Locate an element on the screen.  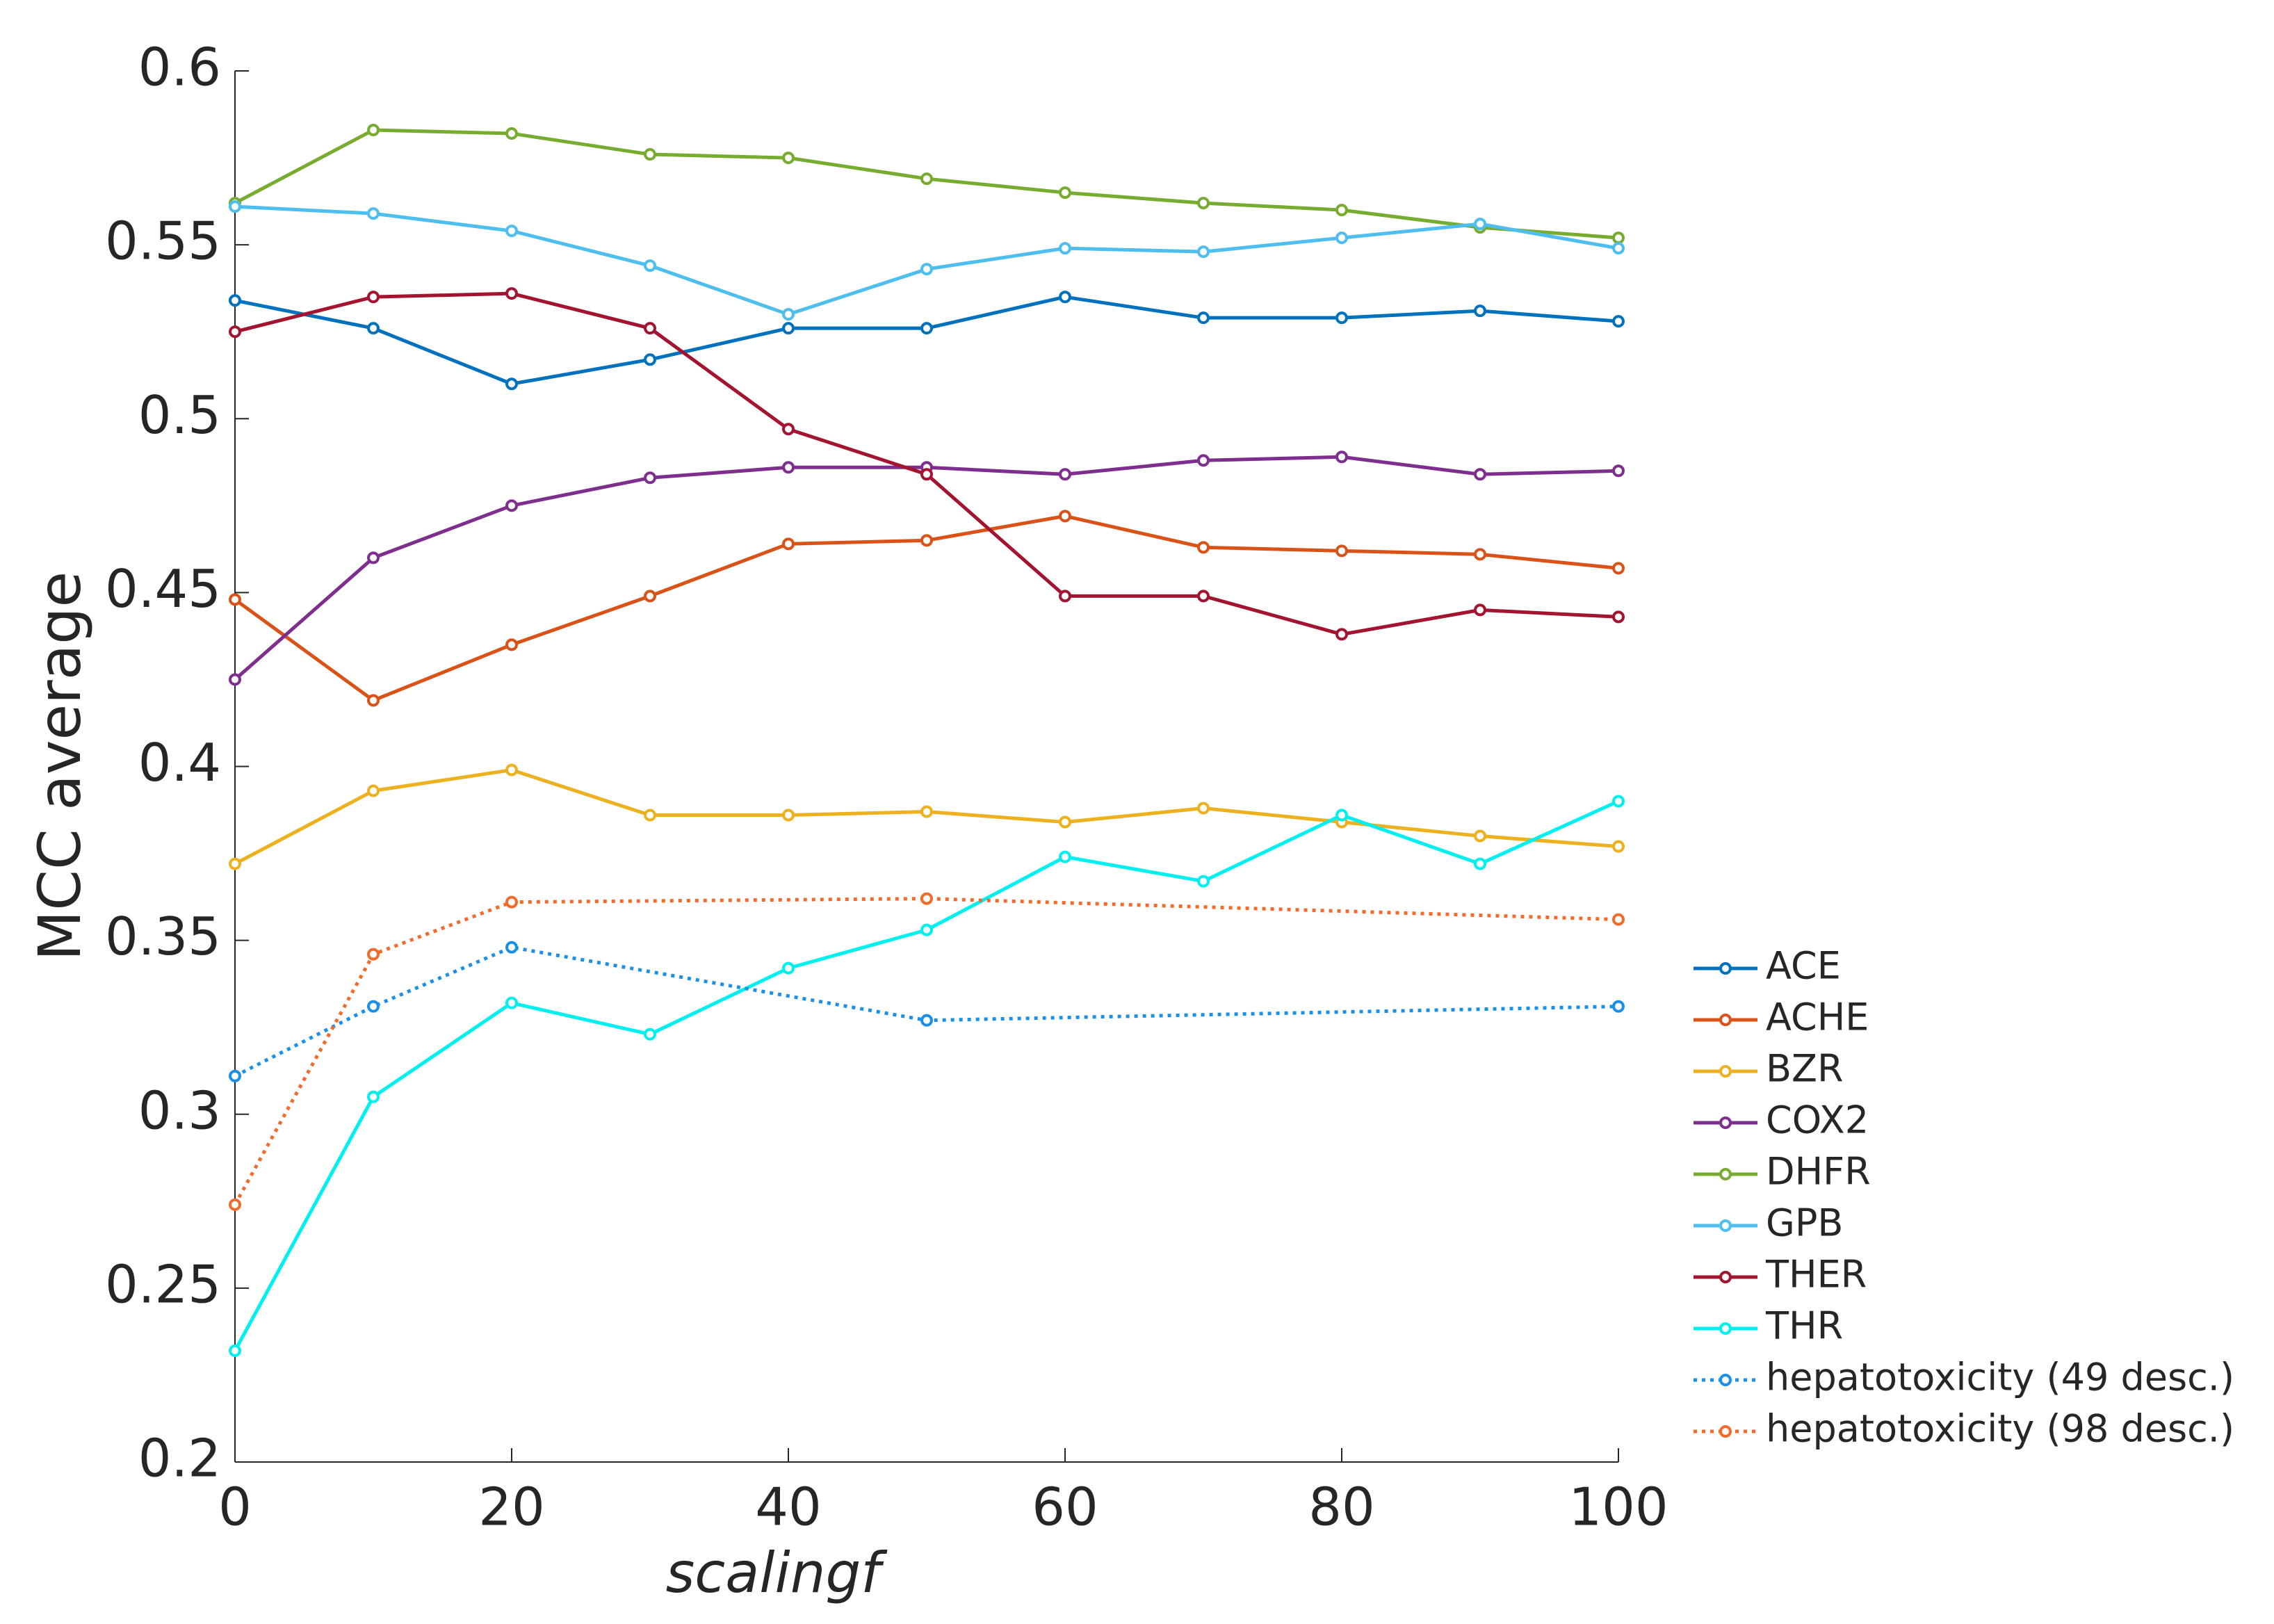
y-tick-label: 0.3 is located at coordinates (179, 1110).